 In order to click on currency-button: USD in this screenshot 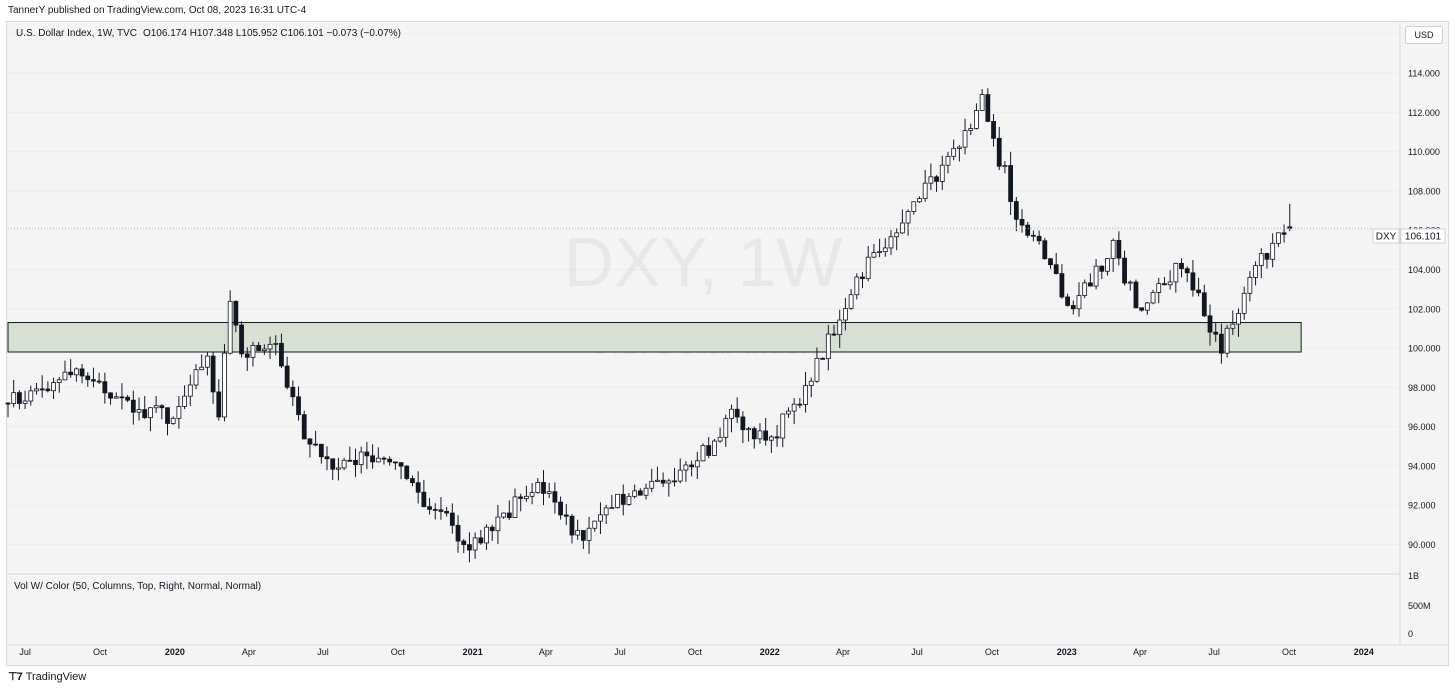, I will do `click(1424, 35)`.